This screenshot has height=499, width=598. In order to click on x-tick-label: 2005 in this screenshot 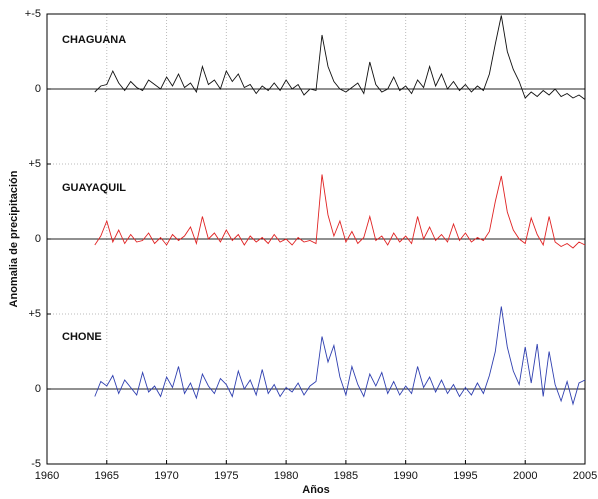, I will do `click(585, 476)`.